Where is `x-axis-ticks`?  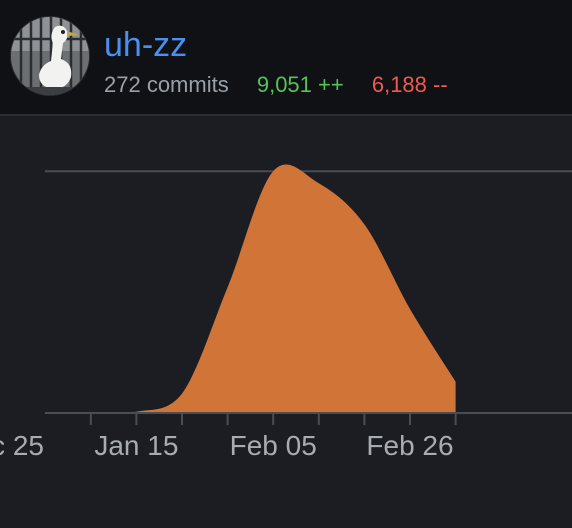
x-axis-ticks is located at coordinates (273, 419).